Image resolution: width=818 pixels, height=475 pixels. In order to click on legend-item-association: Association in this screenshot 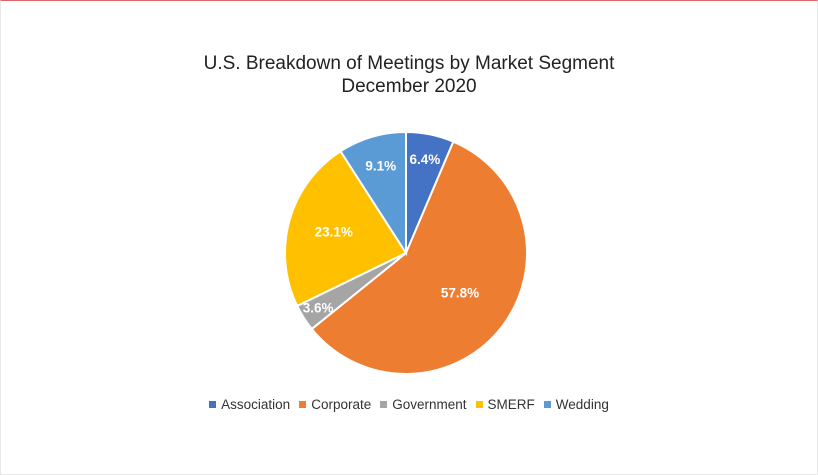, I will do `click(249, 404)`.